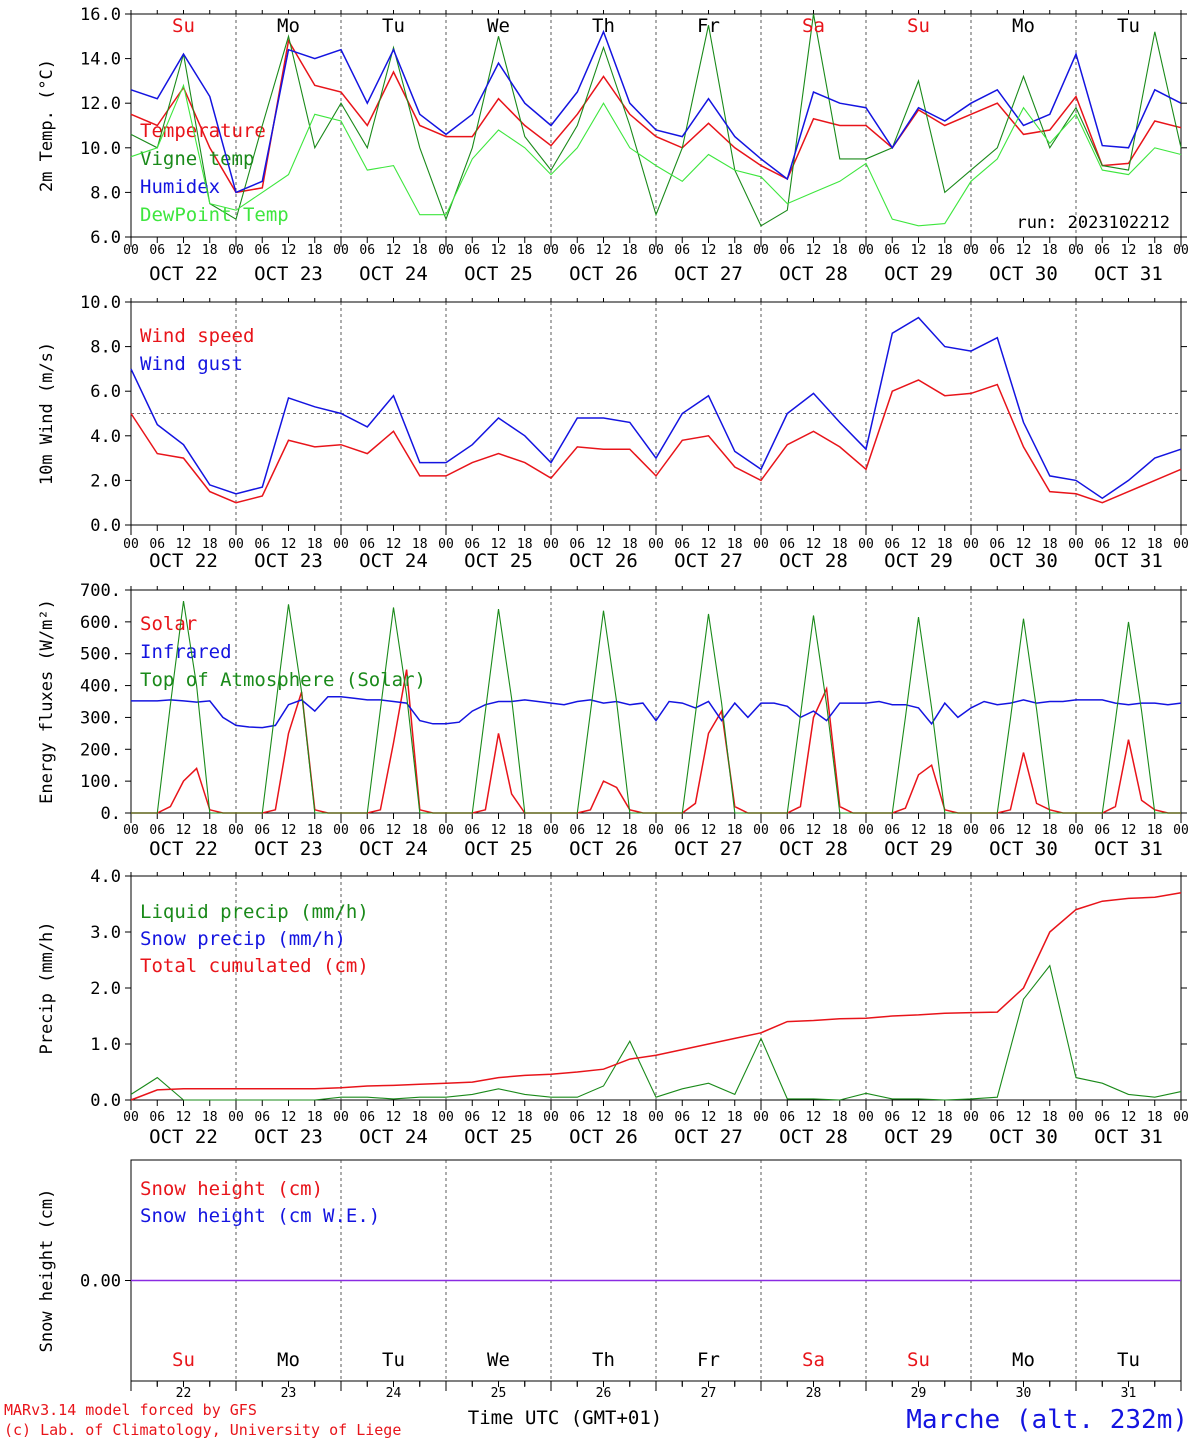 This screenshot has width=1194, height=1440. I want to click on y-tick-label: 700., so click(100, 591).